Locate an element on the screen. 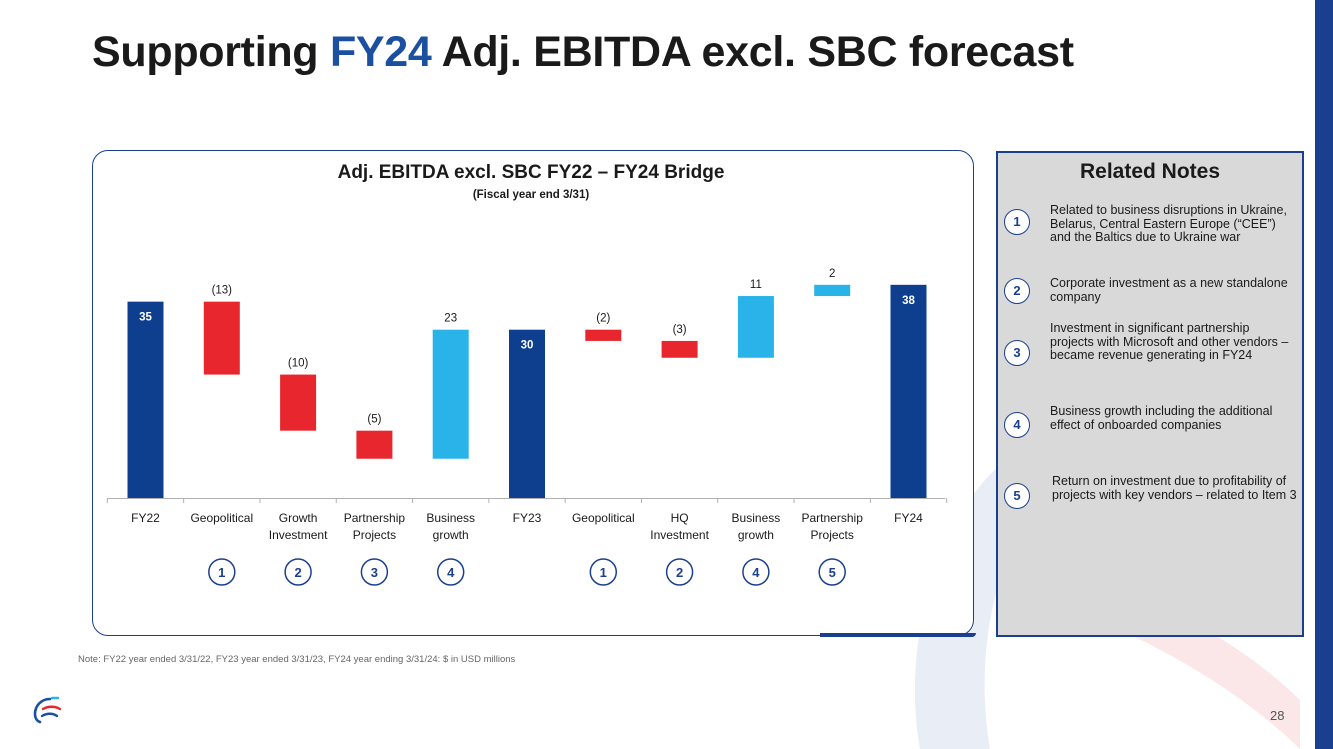  note-number-badge: 4 is located at coordinates (1017, 425).